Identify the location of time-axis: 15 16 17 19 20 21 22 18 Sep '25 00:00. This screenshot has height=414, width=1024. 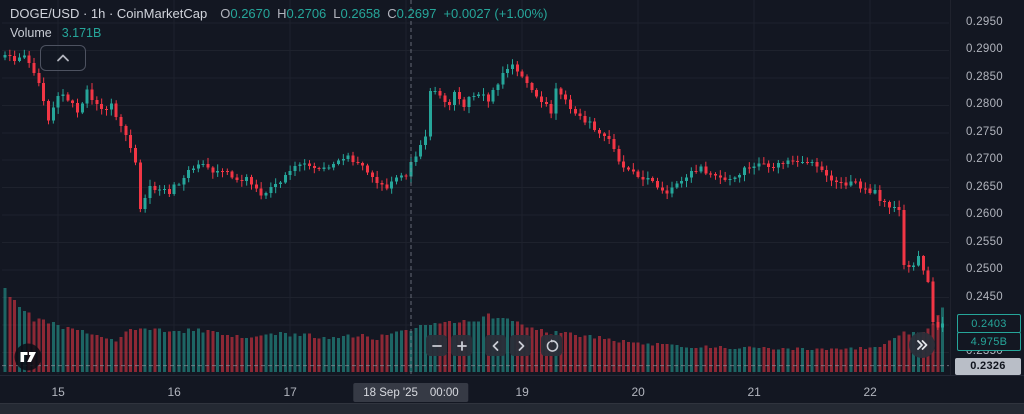
(512, 389).